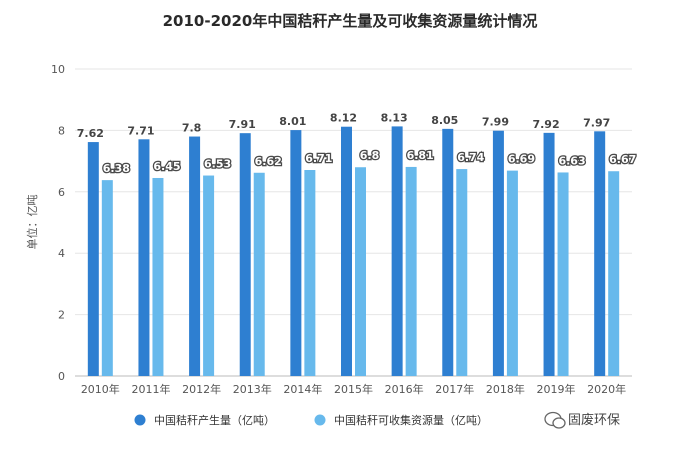 The height and width of the screenshot is (451, 700). Describe the element at coordinates (495, 122) in the screenshot. I see `data-label: 7.99` at that location.